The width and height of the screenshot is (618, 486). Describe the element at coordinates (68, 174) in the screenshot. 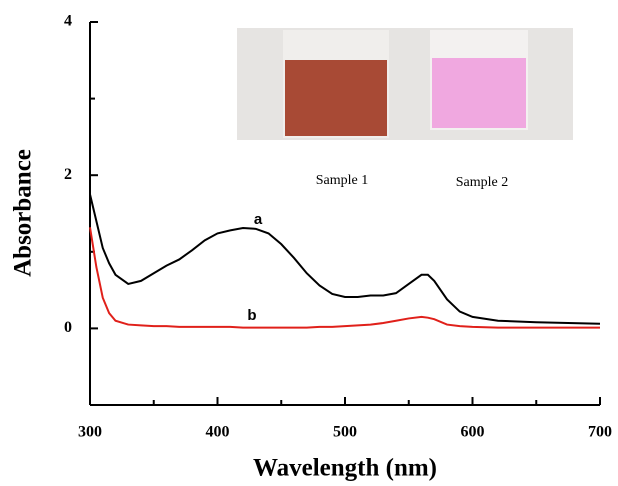

I see `y-tick-label: 2` at that location.